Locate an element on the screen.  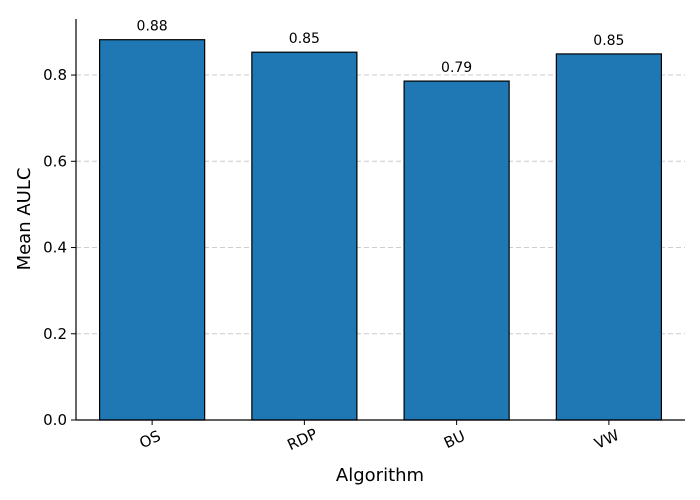
y-tick-label: 0.8 is located at coordinates (55, 75).